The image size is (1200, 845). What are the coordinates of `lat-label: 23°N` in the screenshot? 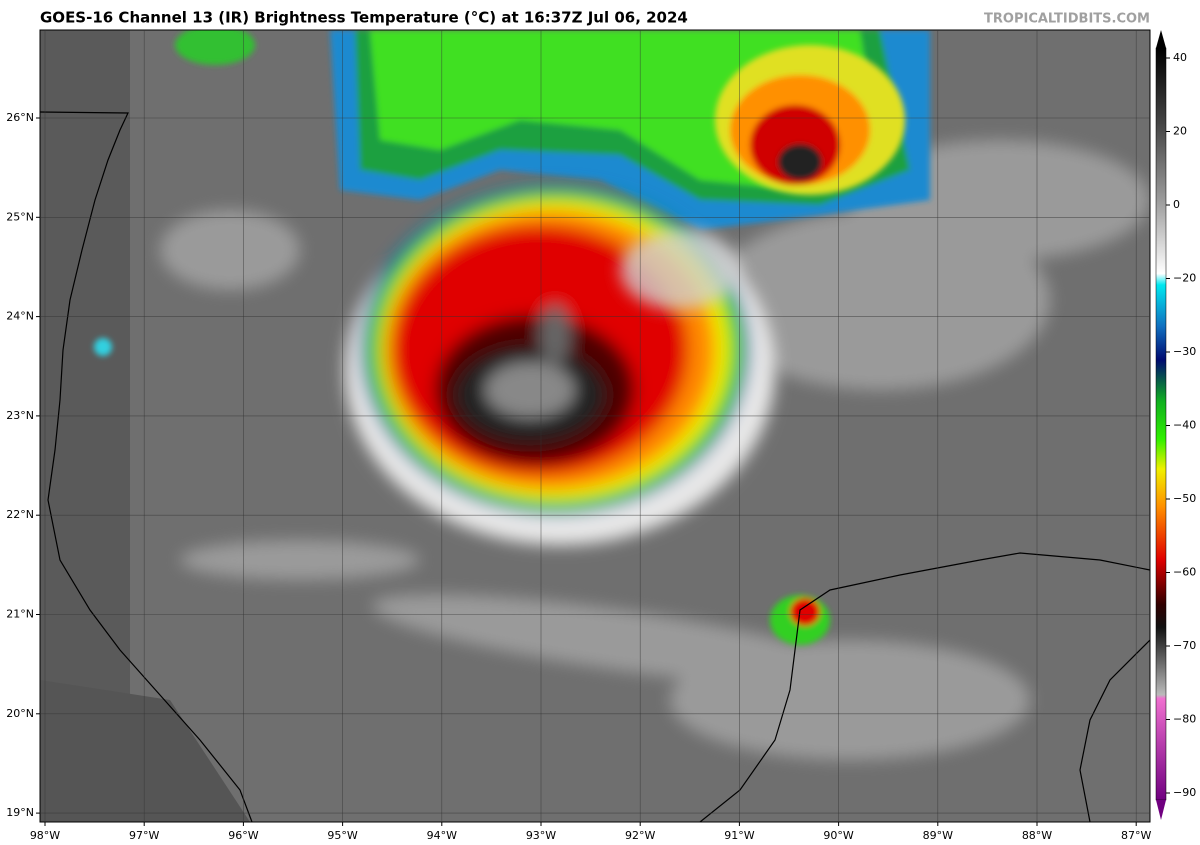 It's located at (20, 415).